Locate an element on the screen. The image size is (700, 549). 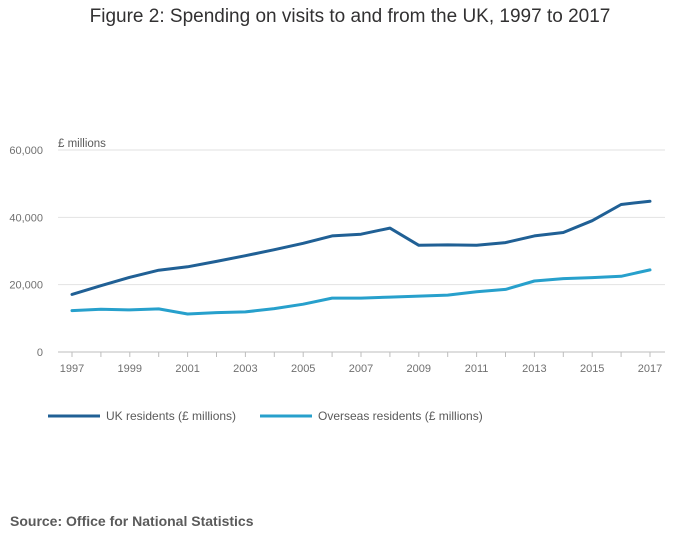
series-line-uk-residents is located at coordinates (361, 247).